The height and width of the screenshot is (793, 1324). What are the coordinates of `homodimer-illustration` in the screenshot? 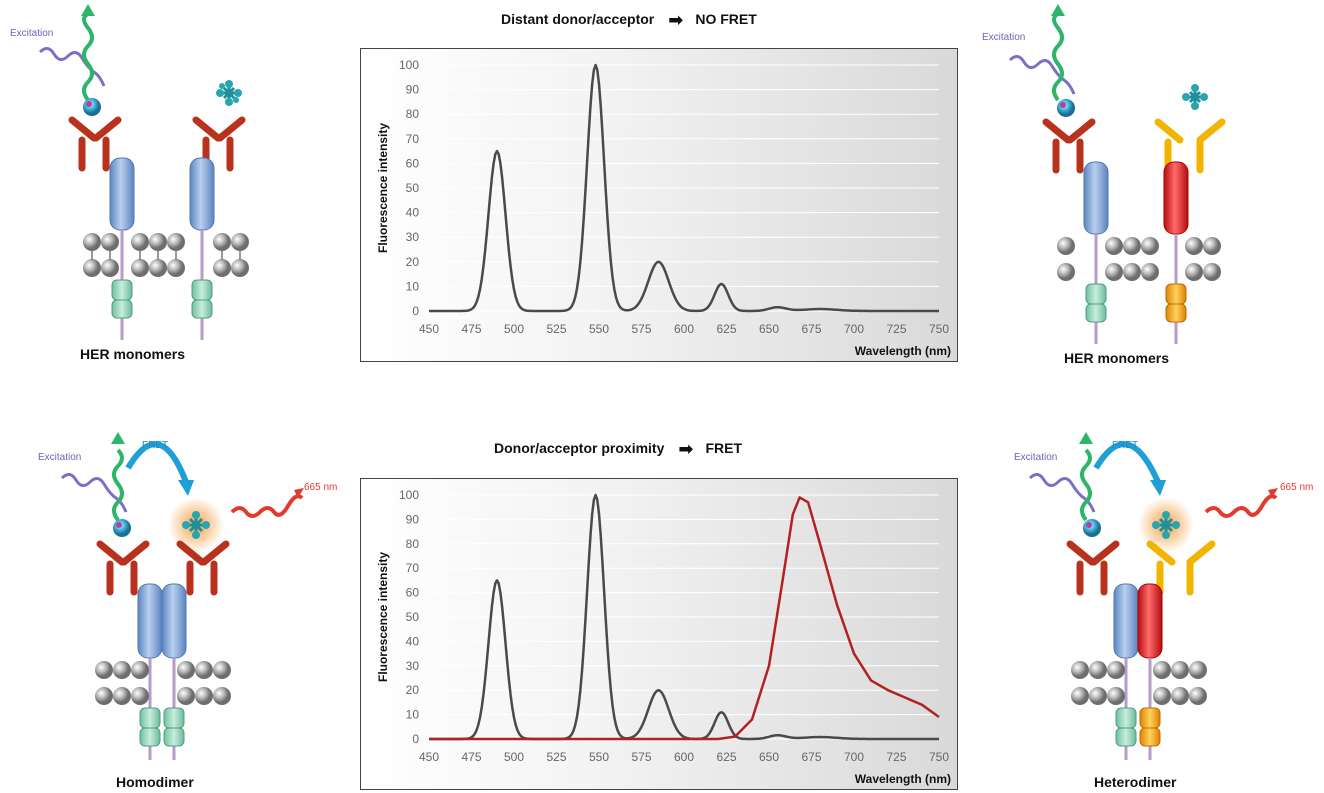 It's located at (182, 596).